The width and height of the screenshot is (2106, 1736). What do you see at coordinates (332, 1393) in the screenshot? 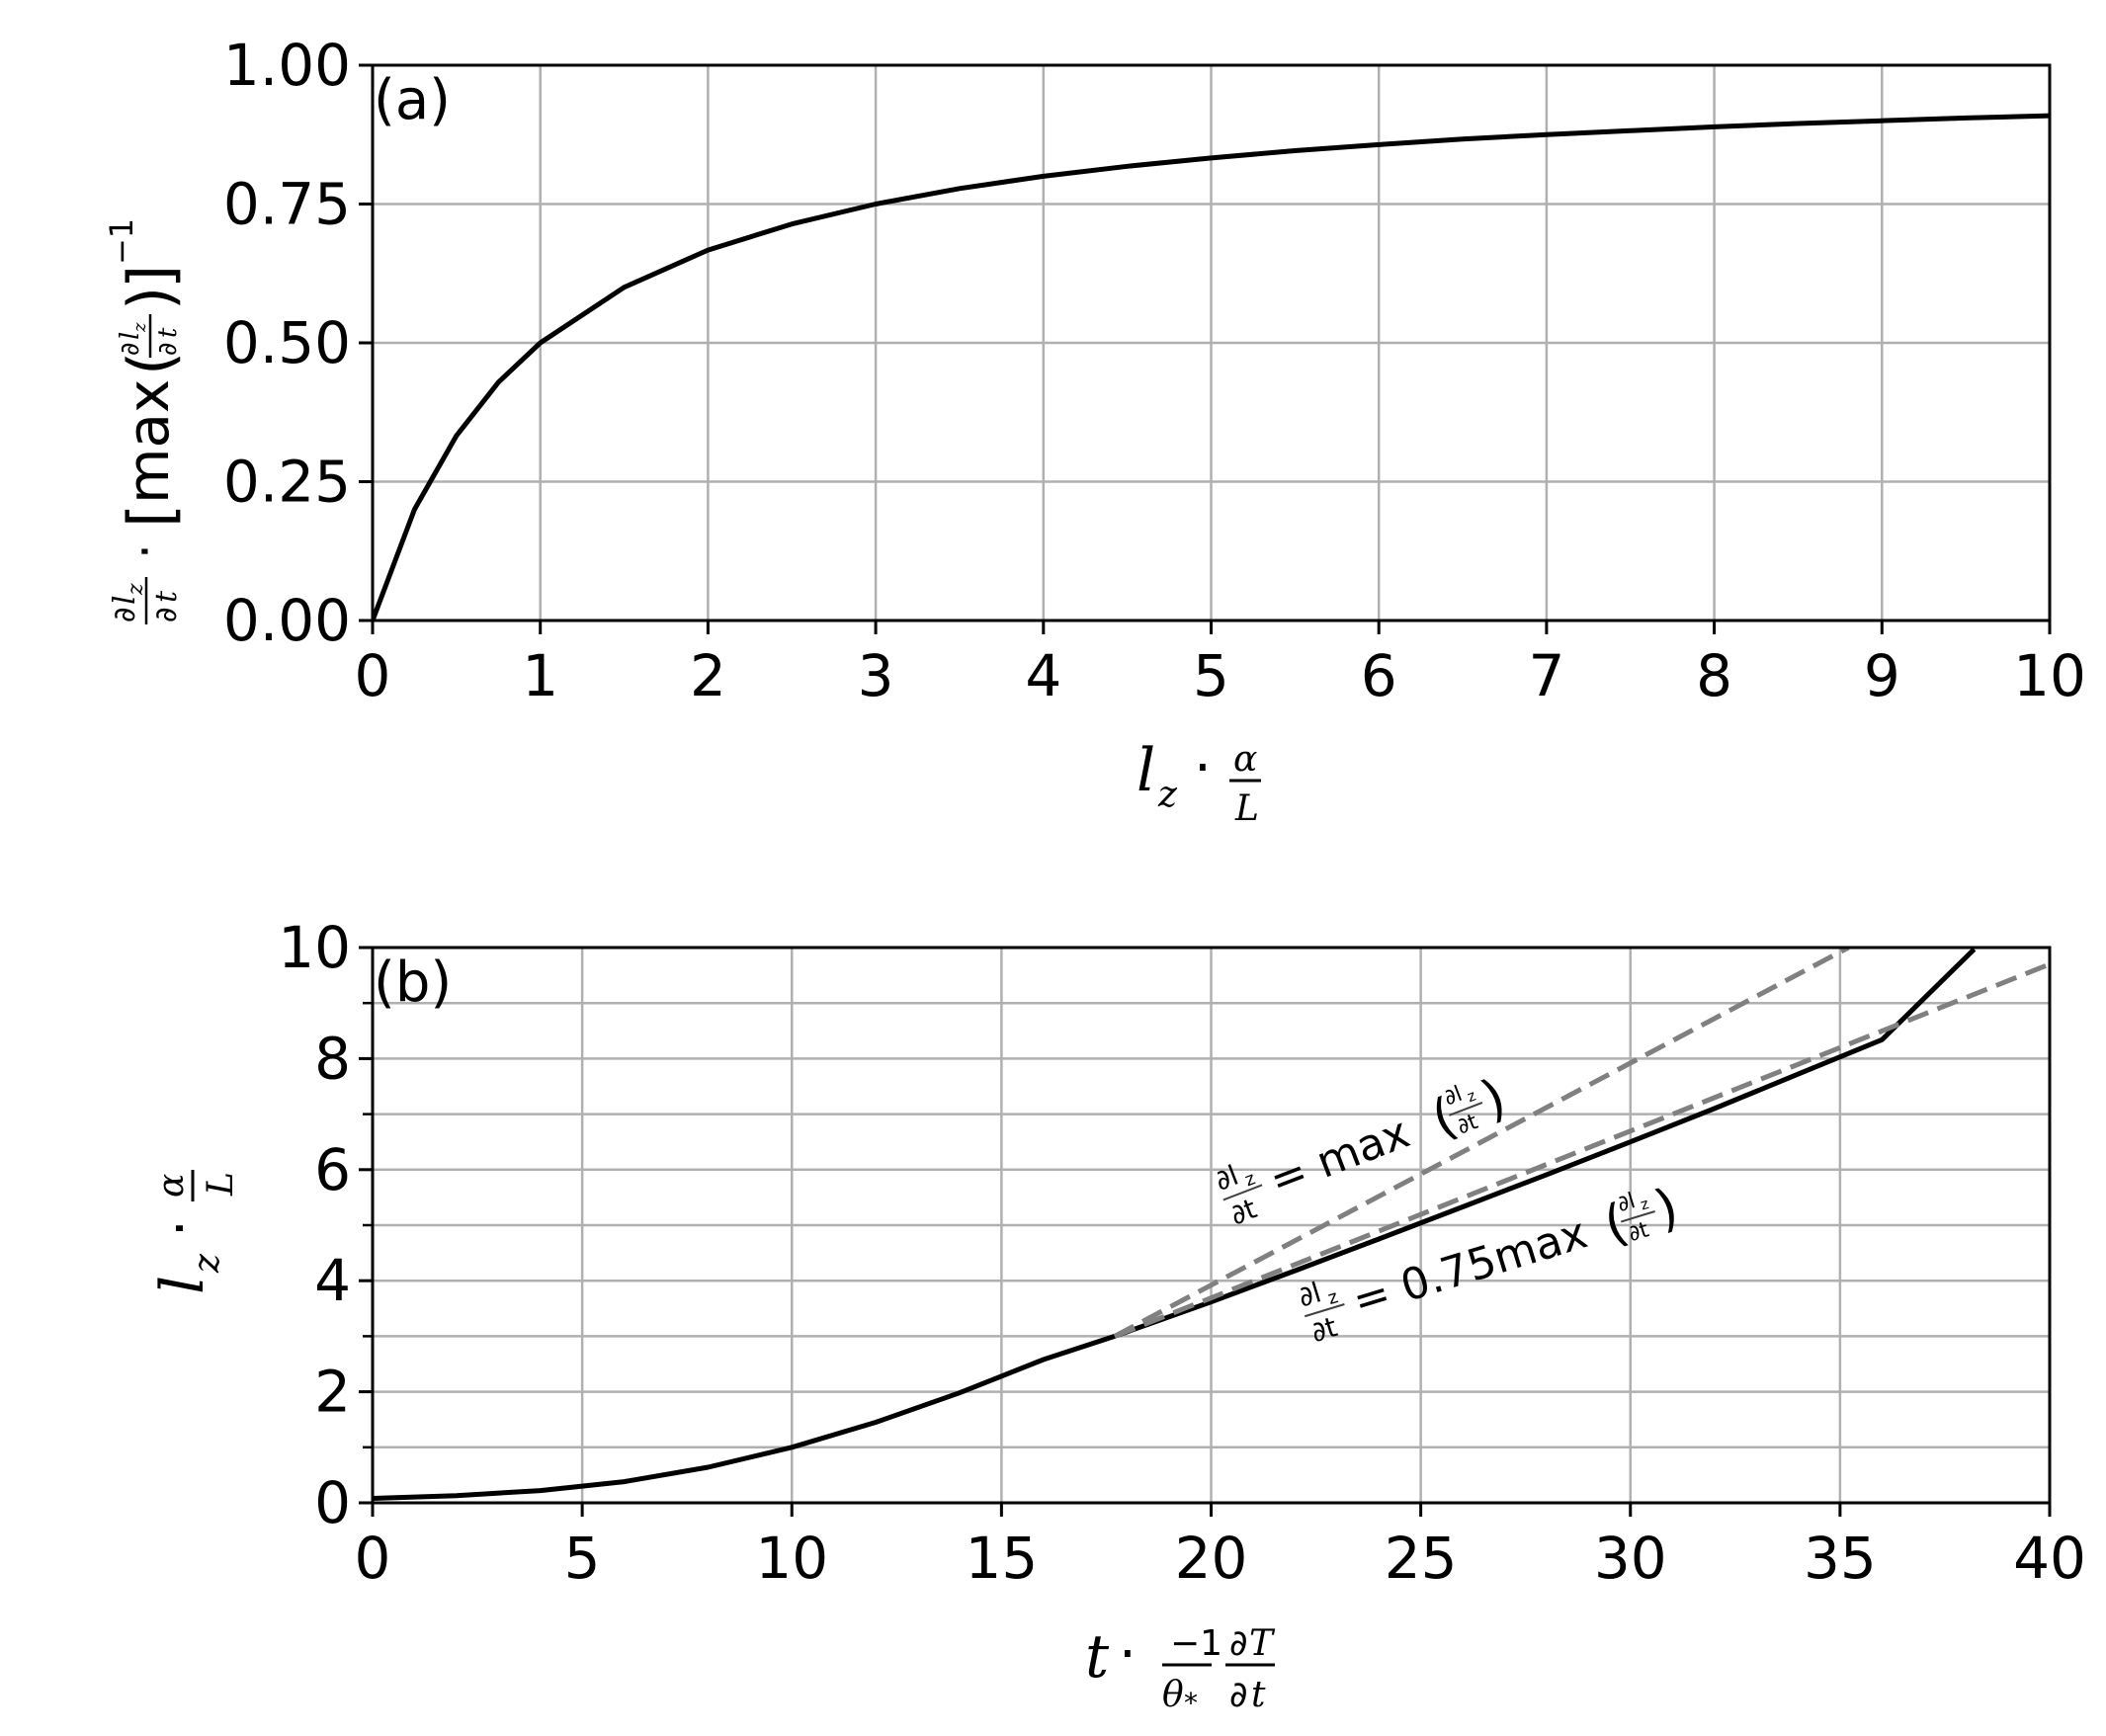
I see `y-tick-label: 2` at bounding box center [332, 1393].